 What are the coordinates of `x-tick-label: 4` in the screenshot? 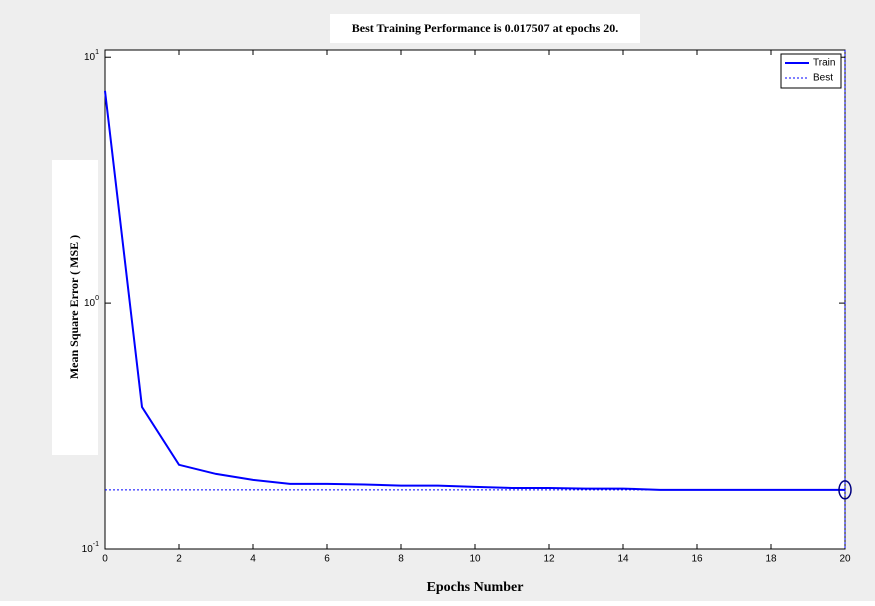 It's located at (253, 559).